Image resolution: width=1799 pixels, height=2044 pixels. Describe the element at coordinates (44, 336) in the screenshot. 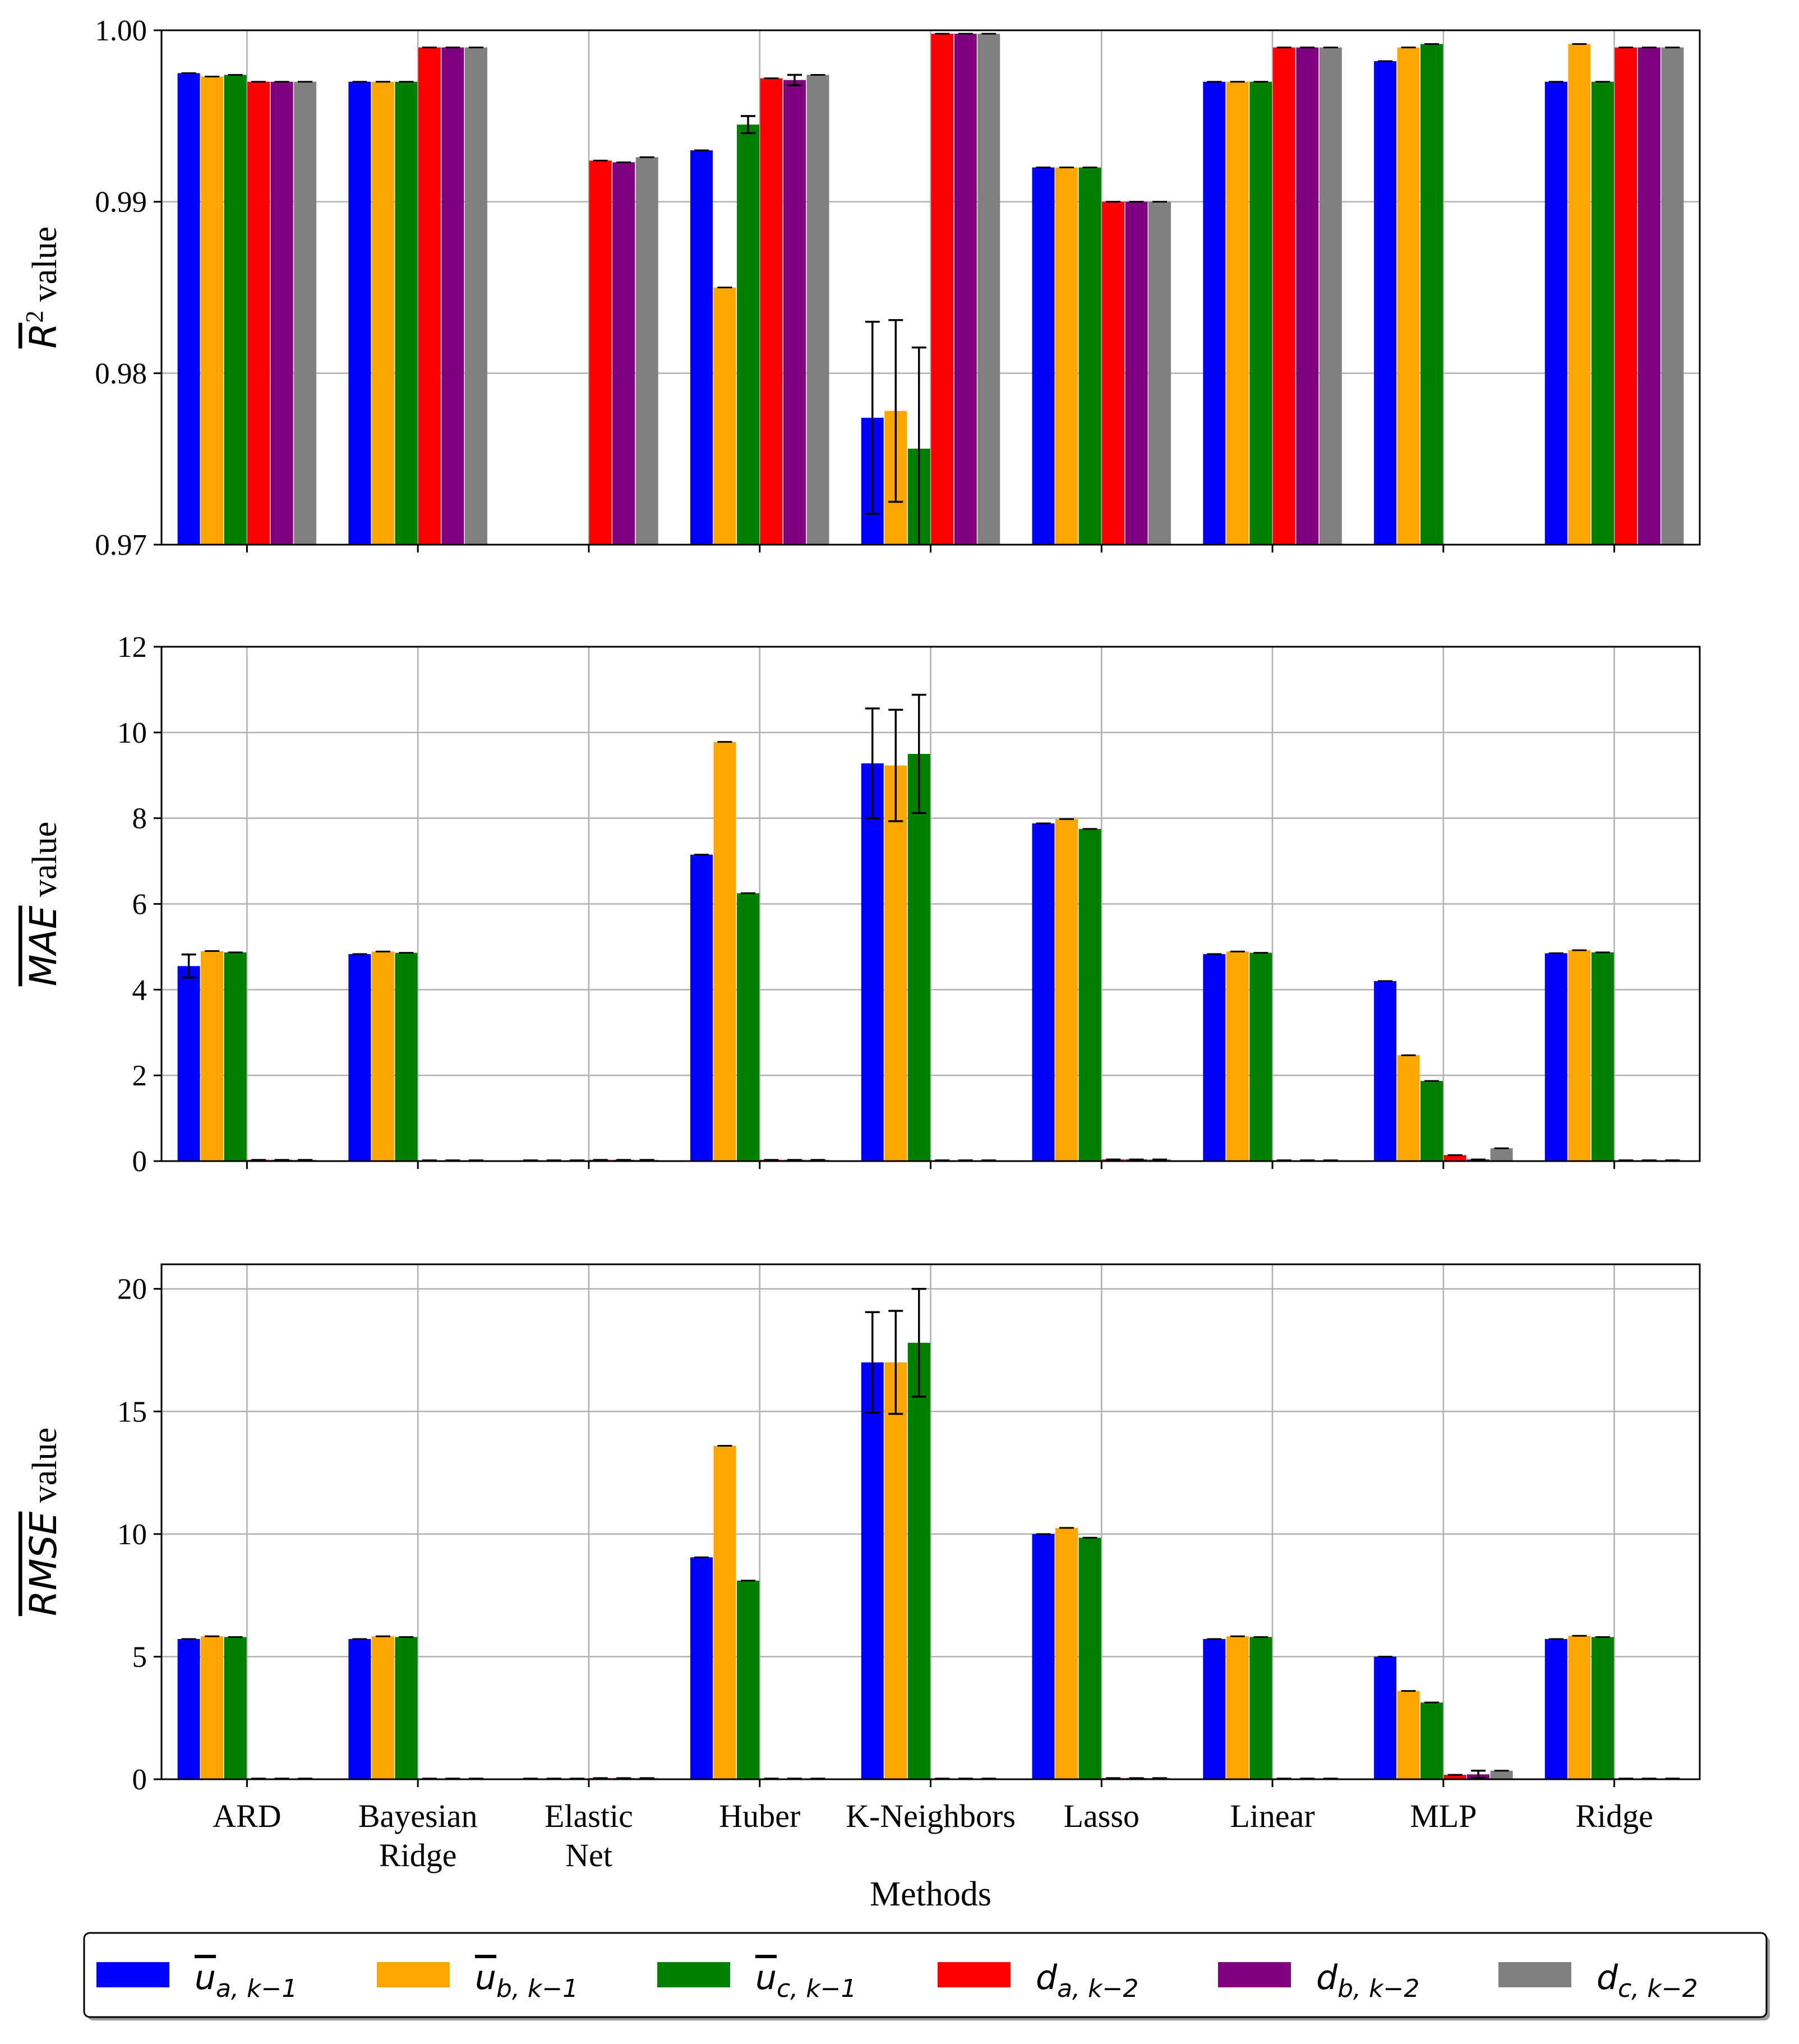

I see `y-label-main: R` at that location.